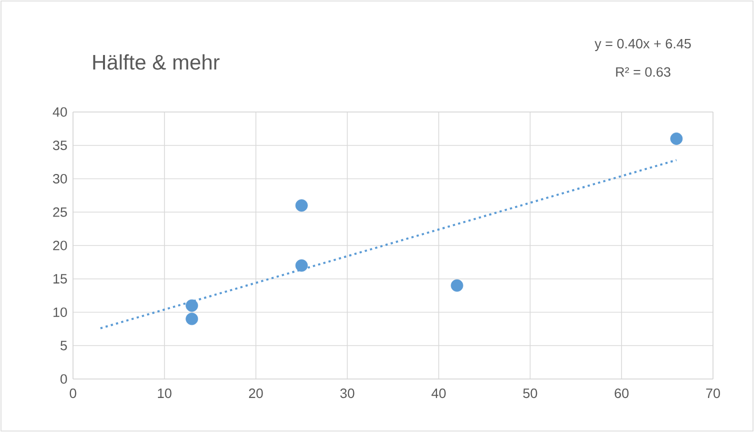 The height and width of the screenshot is (432, 754). What do you see at coordinates (156, 62) in the screenshot?
I see `chart-title: Hälfte & mehr` at bounding box center [156, 62].